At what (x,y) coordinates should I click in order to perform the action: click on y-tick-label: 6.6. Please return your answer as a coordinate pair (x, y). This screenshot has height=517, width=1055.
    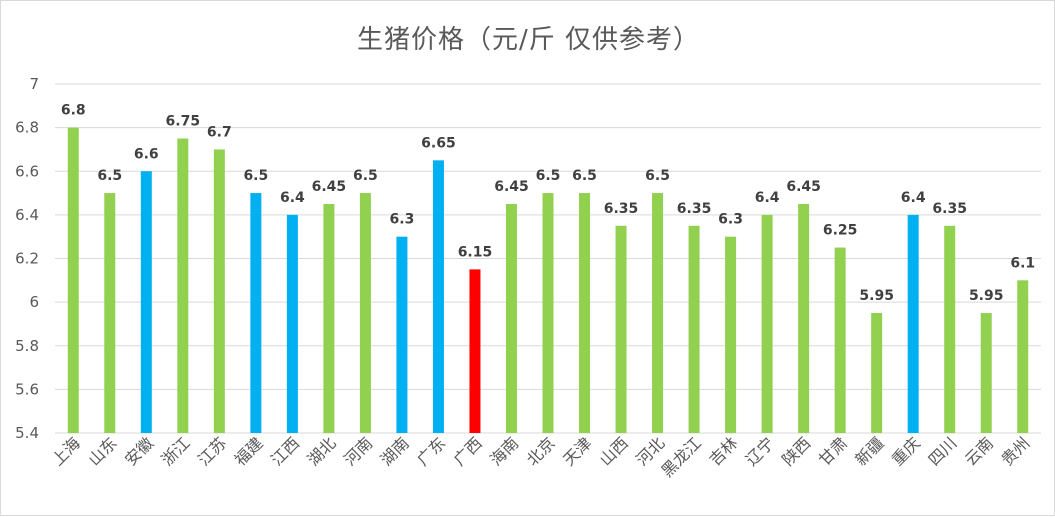
    Looking at the image, I should click on (27, 171).